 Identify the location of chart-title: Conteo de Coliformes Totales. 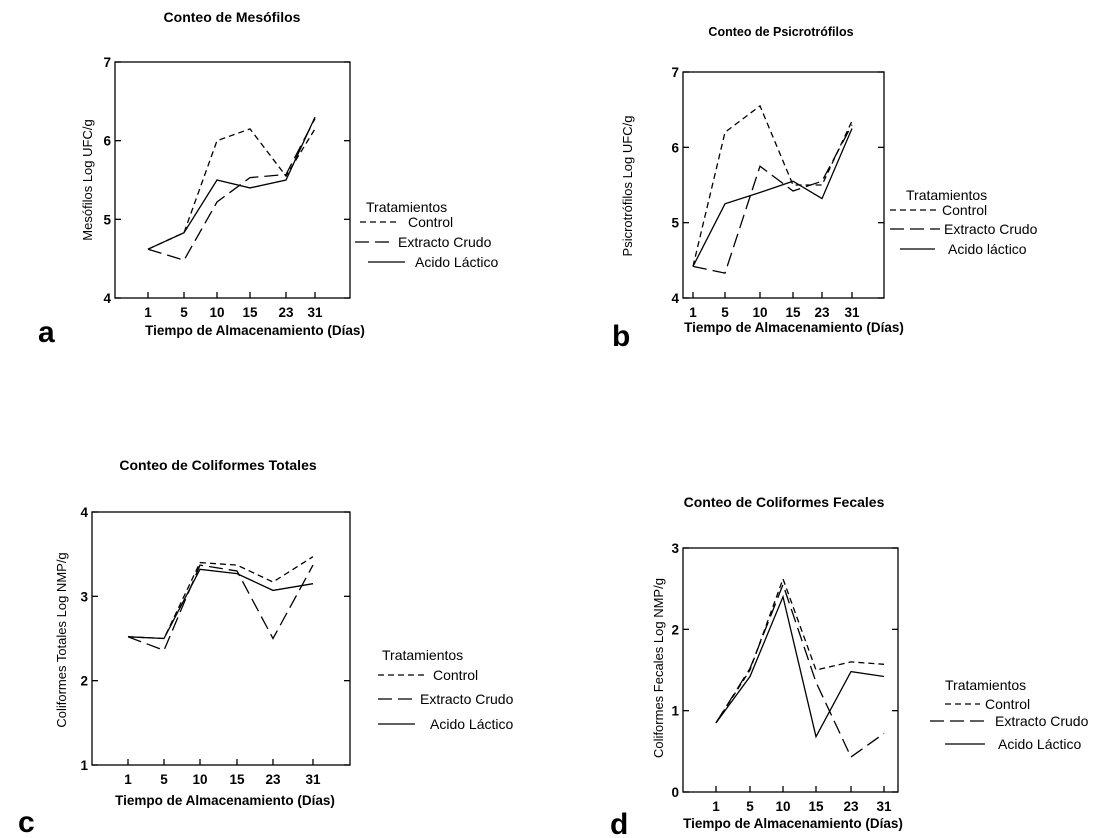
(218, 465).